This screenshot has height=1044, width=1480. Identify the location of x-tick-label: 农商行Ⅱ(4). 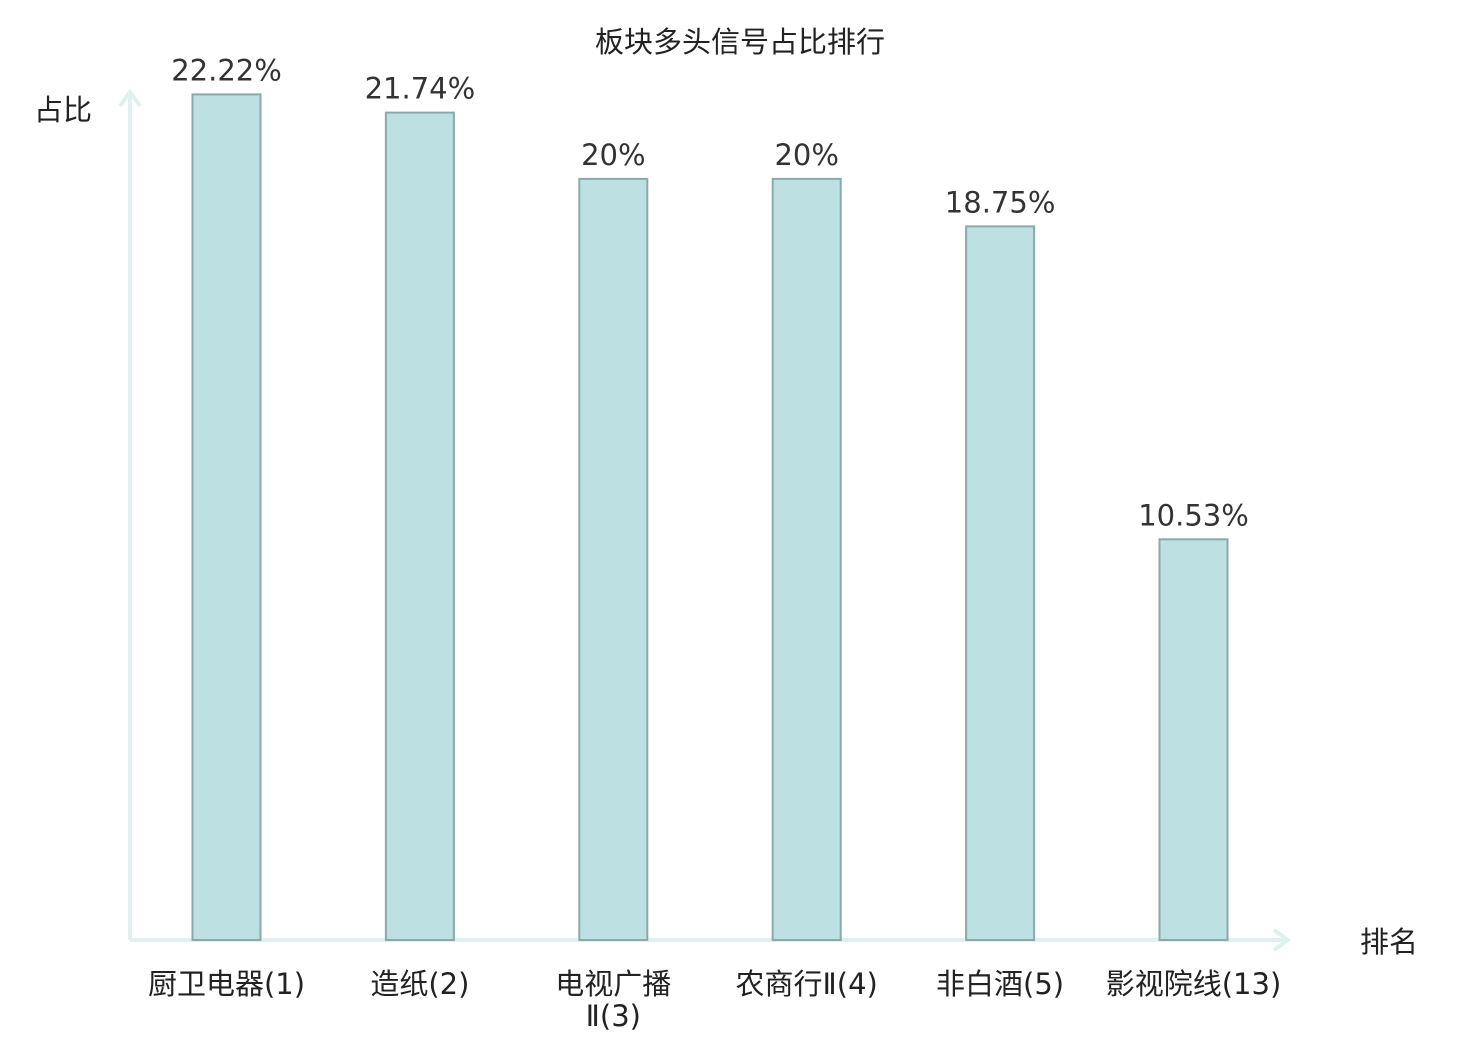
(807, 984).